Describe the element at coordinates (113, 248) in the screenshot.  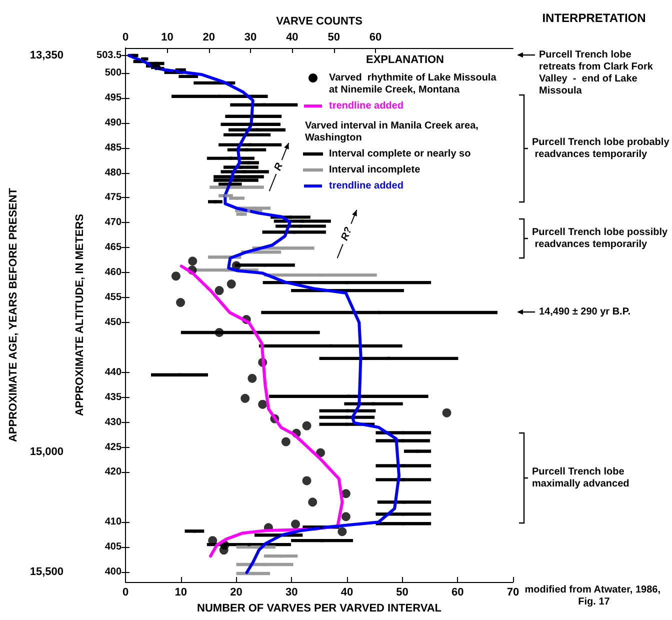
I see `y-tick-label: 465` at that location.